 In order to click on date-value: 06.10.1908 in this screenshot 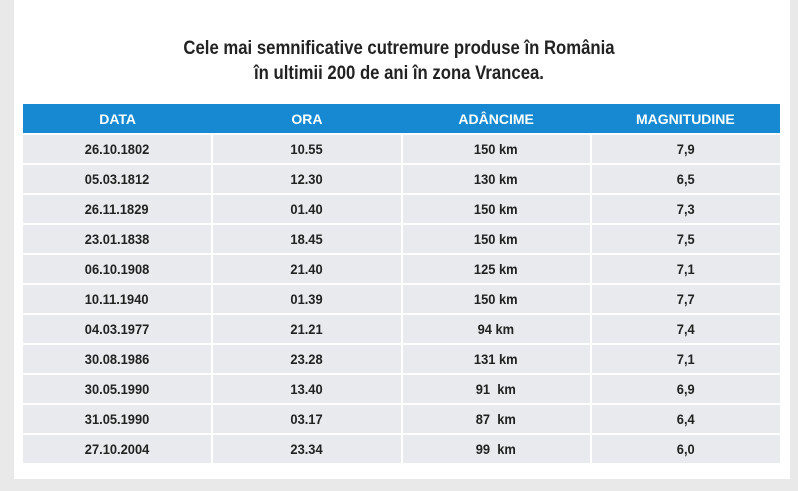, I will do `click(117, 269)`.